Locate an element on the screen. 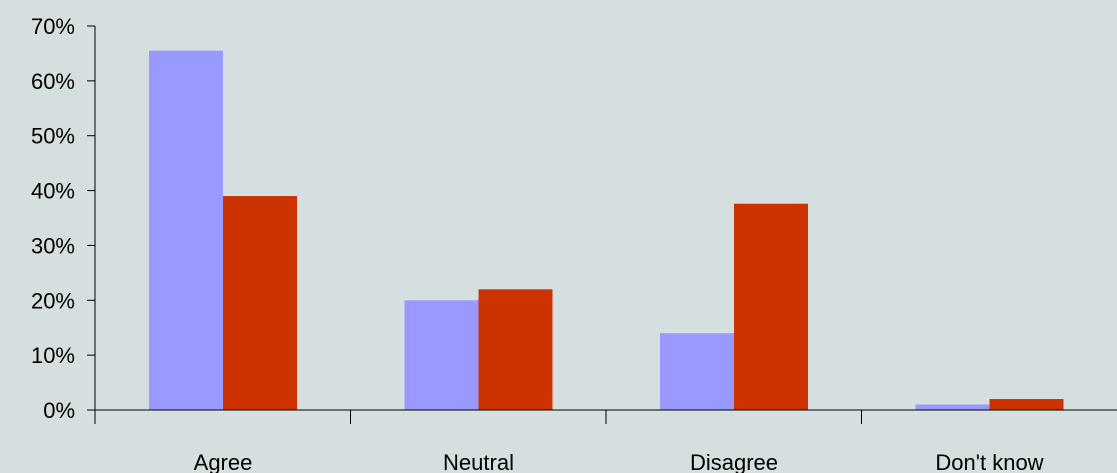 This screenshot has width=1117, height=473. y-axis-ticks is located at coordinates (91, 218).